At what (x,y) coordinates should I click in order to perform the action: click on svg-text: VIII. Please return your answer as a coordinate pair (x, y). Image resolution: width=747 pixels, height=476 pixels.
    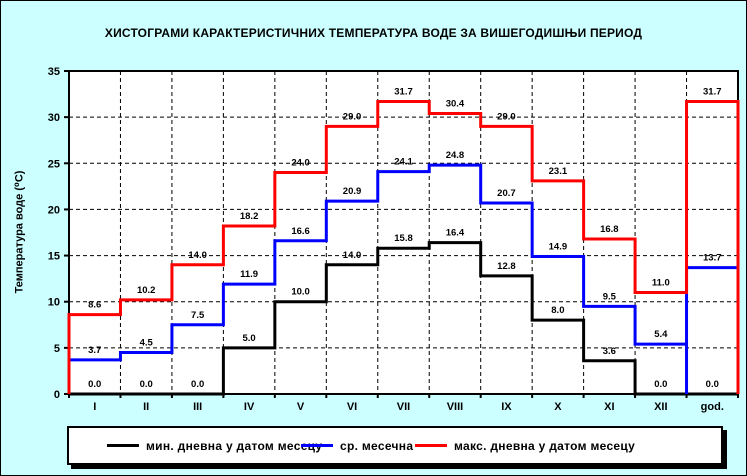
    Looking at the image, I should click on (455, 407).